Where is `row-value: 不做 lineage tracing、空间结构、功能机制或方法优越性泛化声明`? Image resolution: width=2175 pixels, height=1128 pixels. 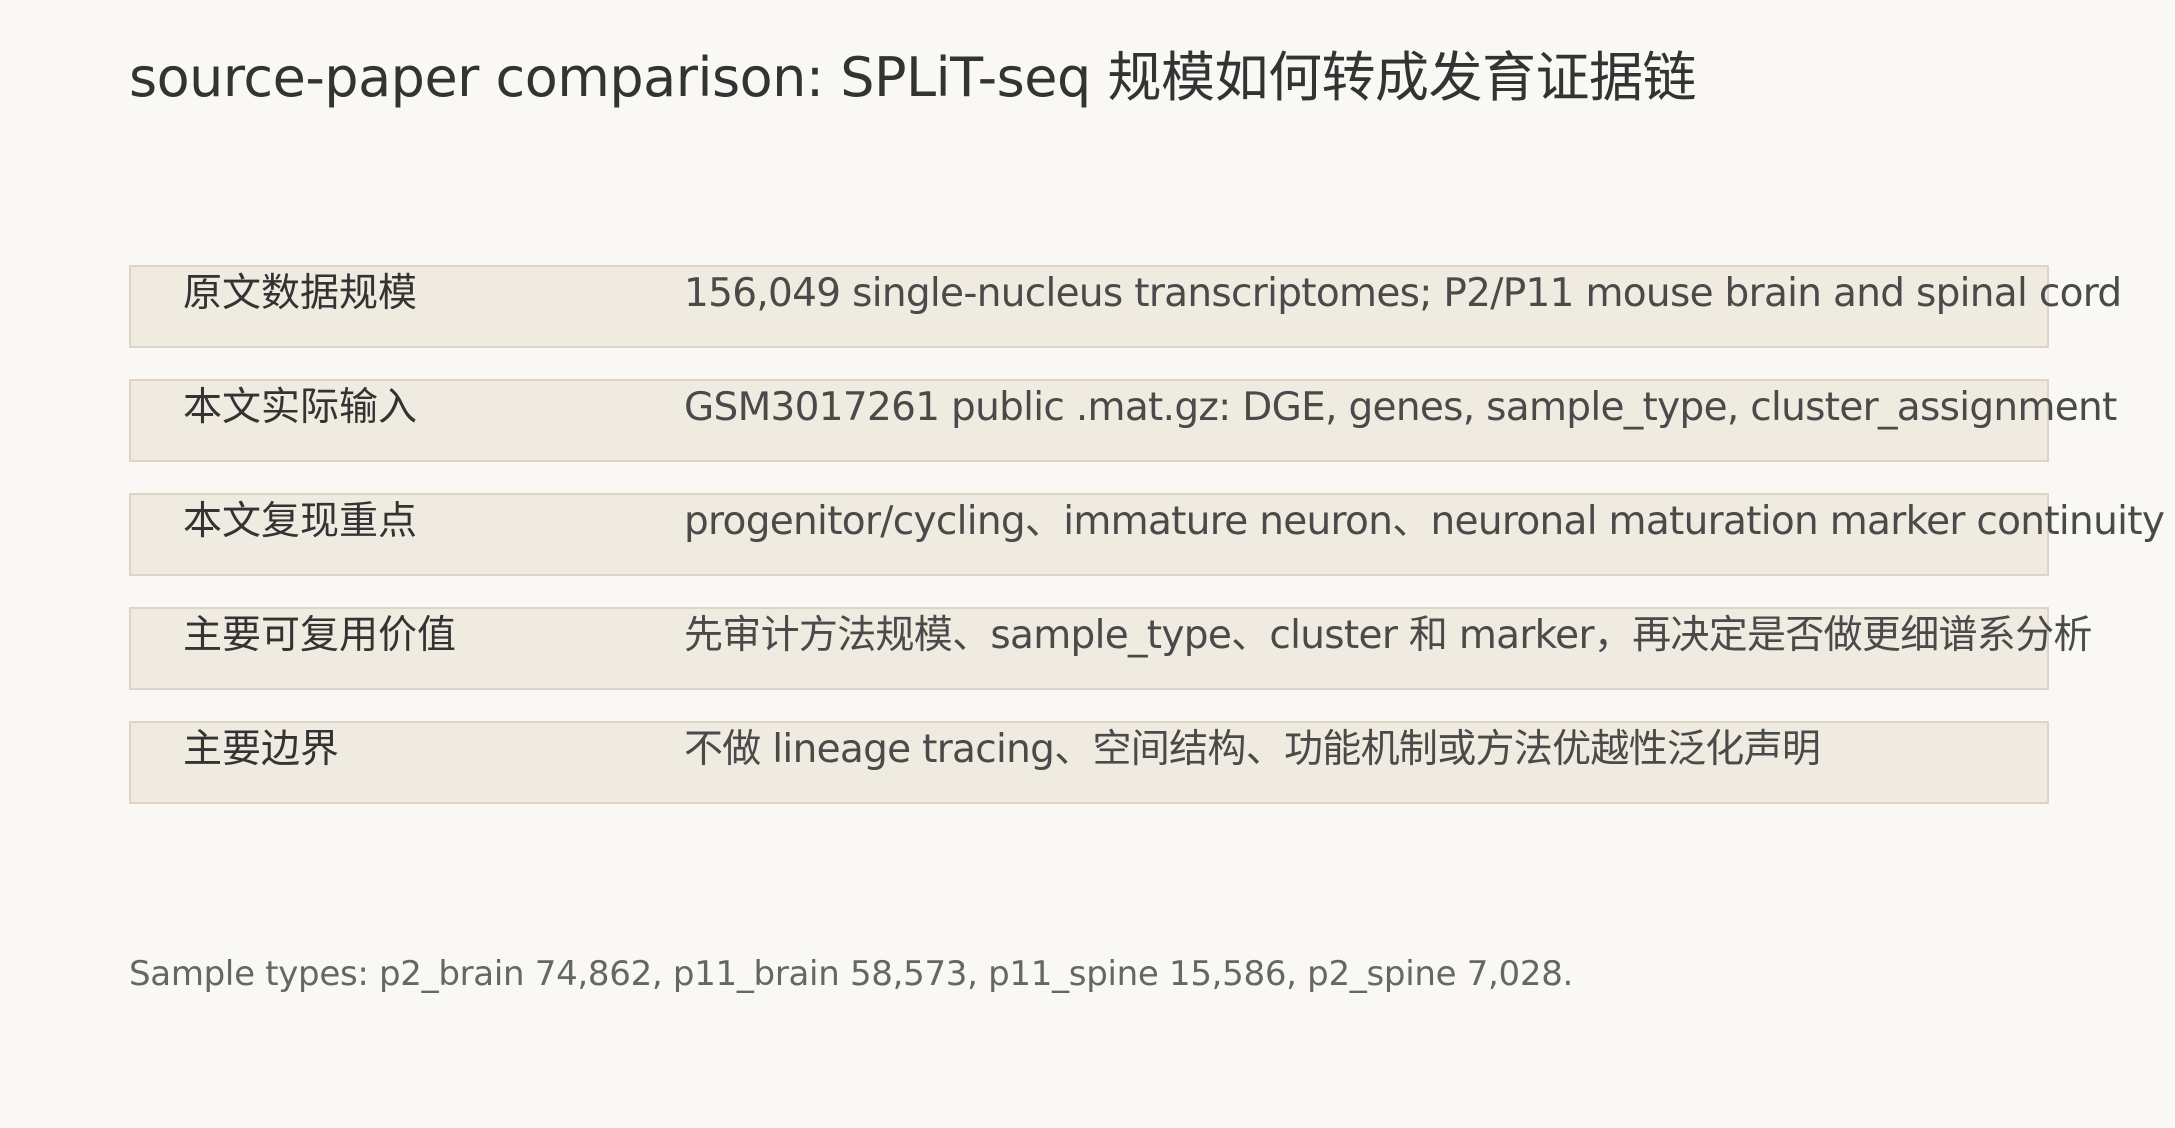
row-value: 不做 lineage tracing、空间结构、功能机制或方法优越性泛化声明 is located at coordinates (1252, 749).